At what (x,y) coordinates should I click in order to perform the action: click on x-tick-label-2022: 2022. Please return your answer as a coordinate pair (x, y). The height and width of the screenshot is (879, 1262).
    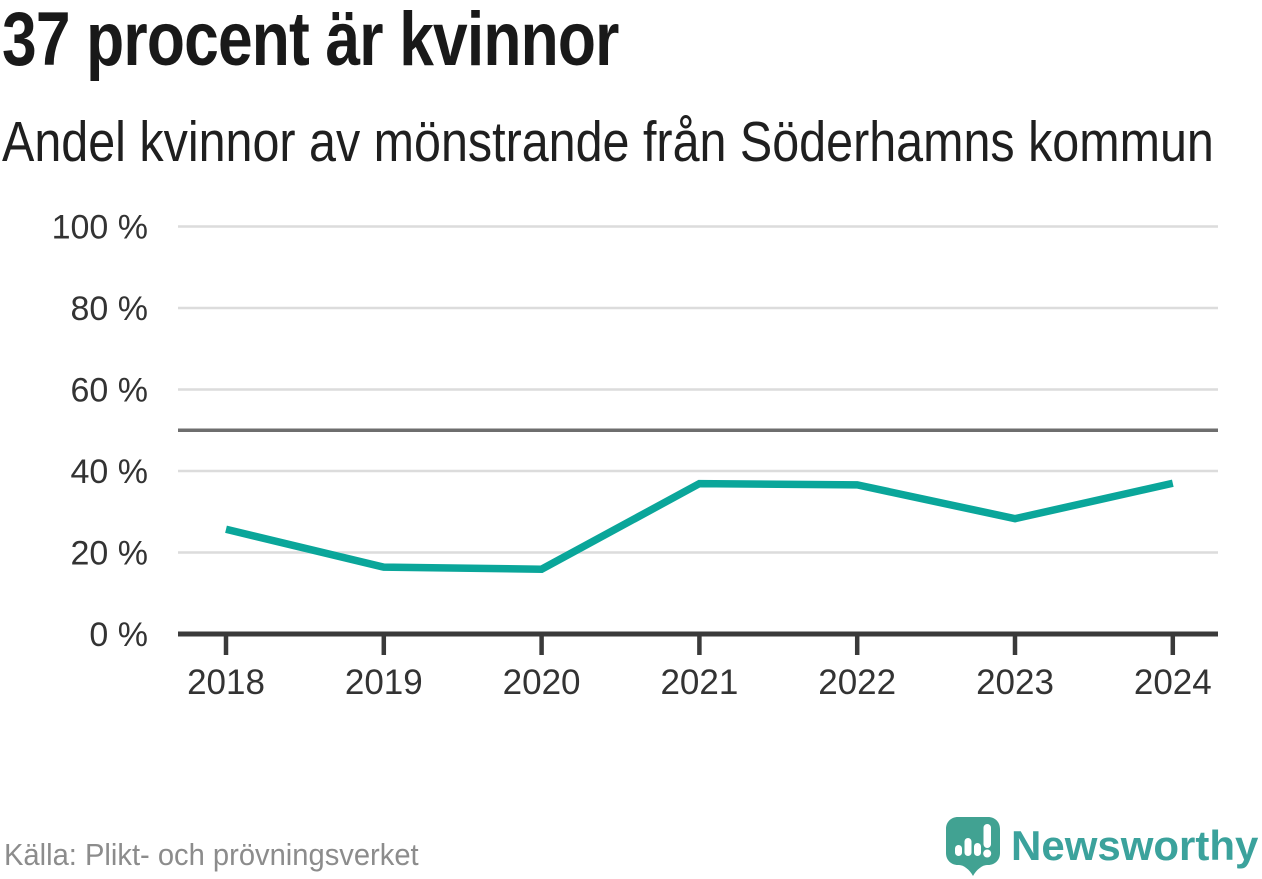
    Looking at the image, I should click on (857, 682).